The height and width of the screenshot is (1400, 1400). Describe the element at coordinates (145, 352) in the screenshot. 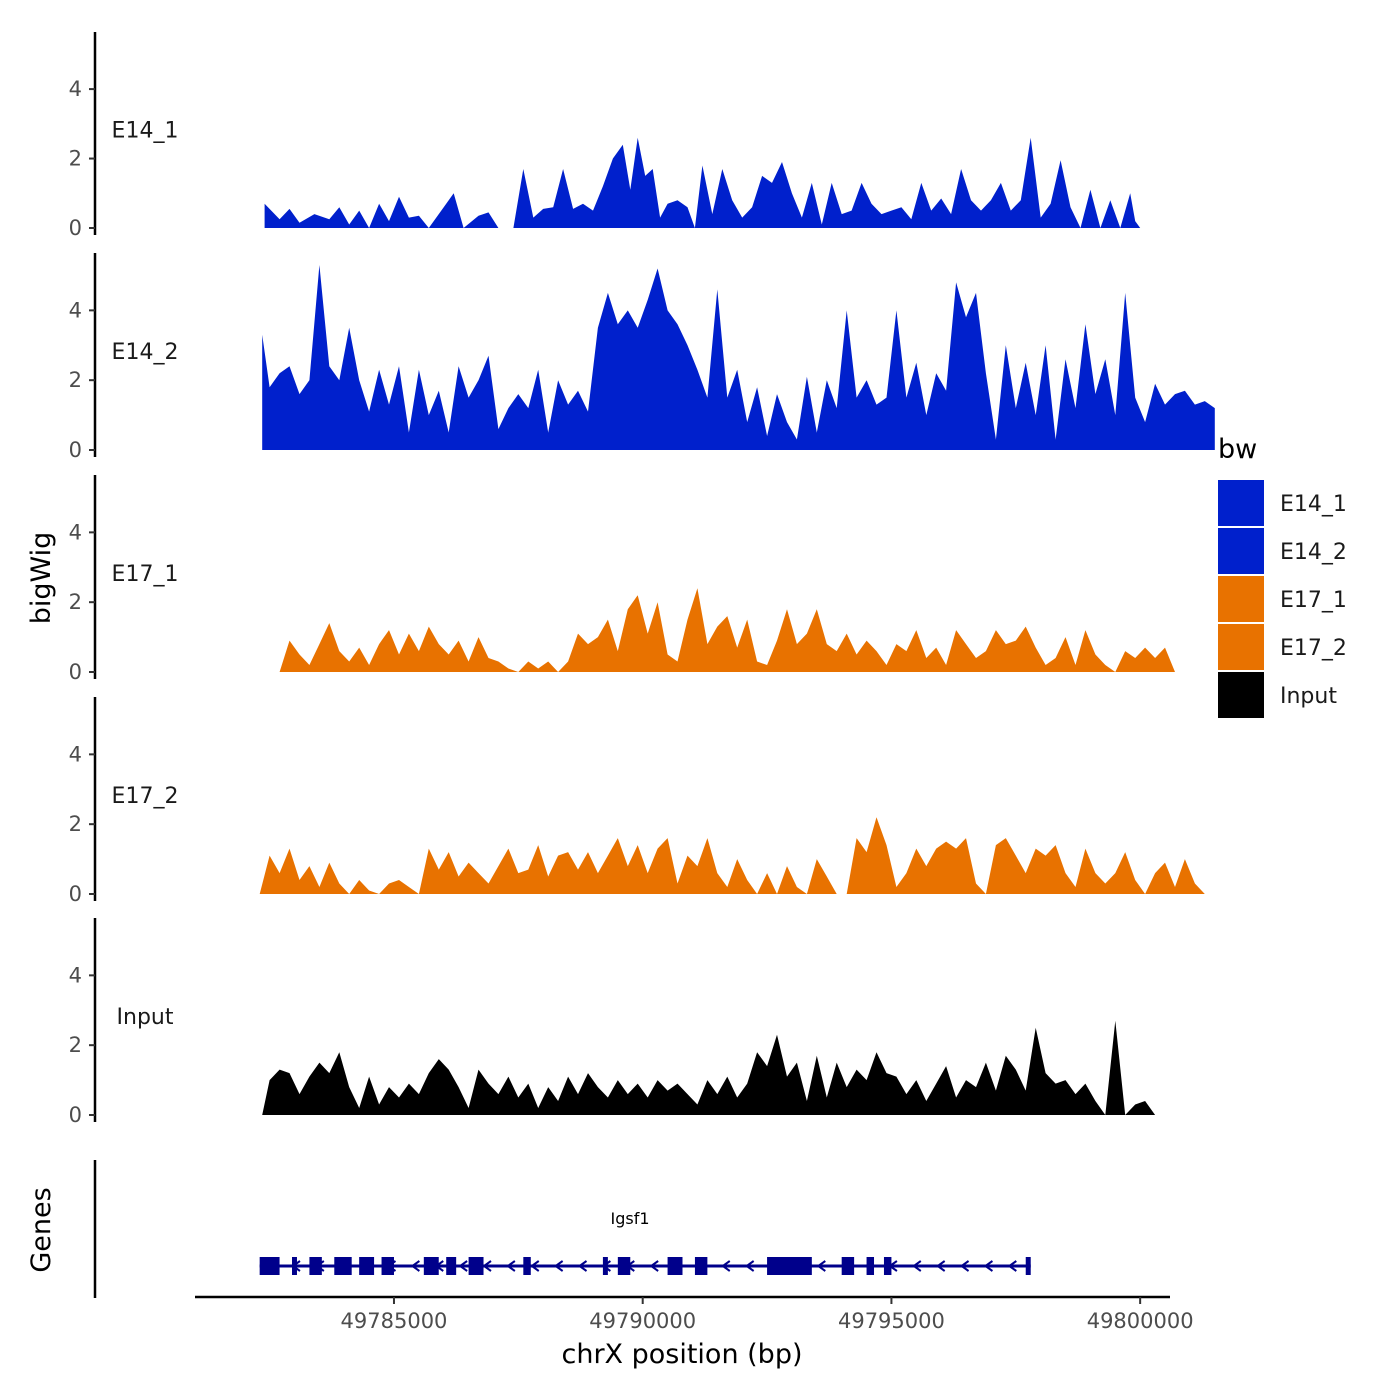

I see `track-label-E14_2: E14_2` at that location.